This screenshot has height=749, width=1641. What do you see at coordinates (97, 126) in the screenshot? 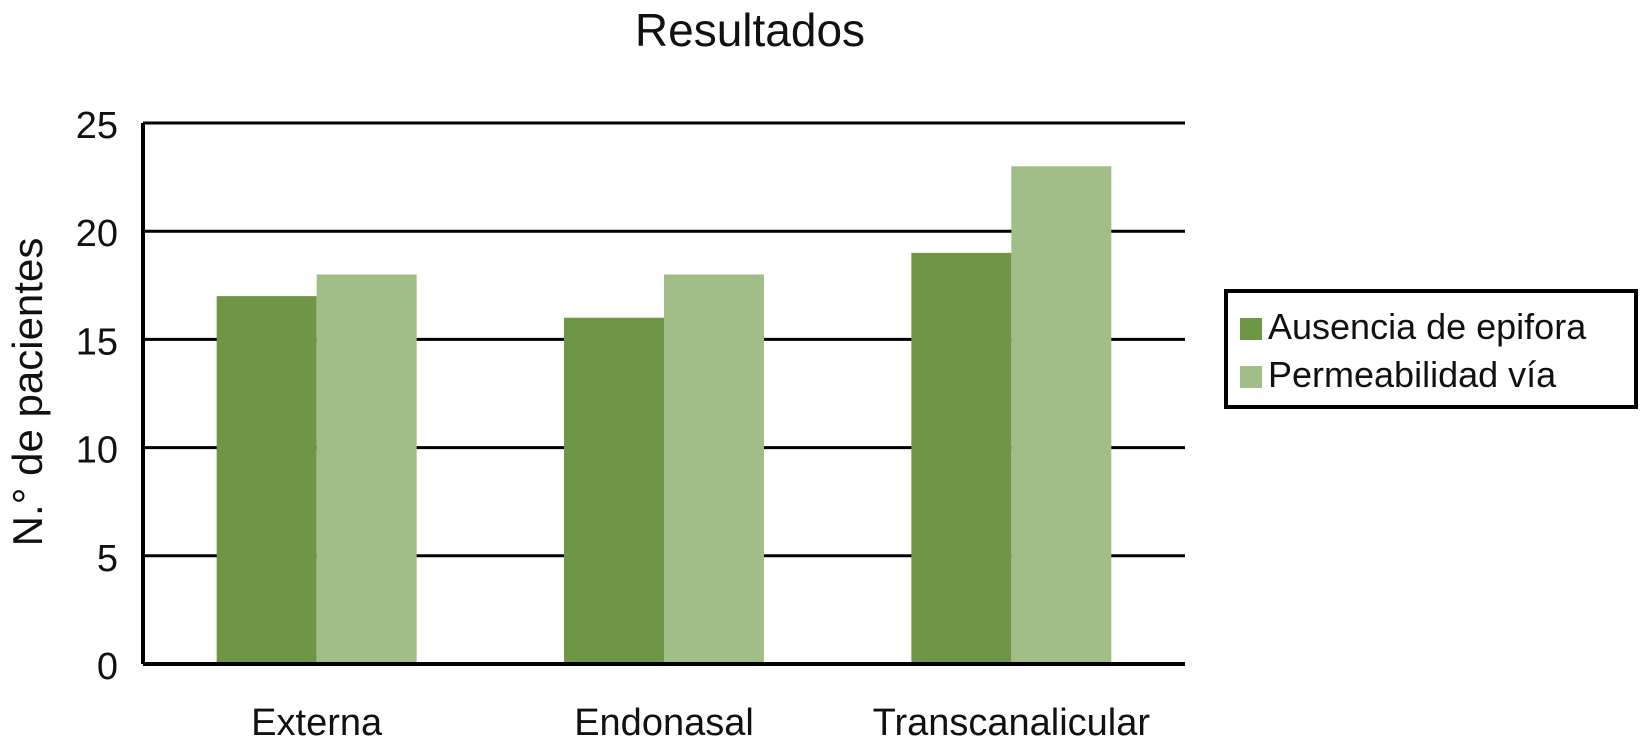
I see `y-tick-label: 25` at bounding box center [97, 126].